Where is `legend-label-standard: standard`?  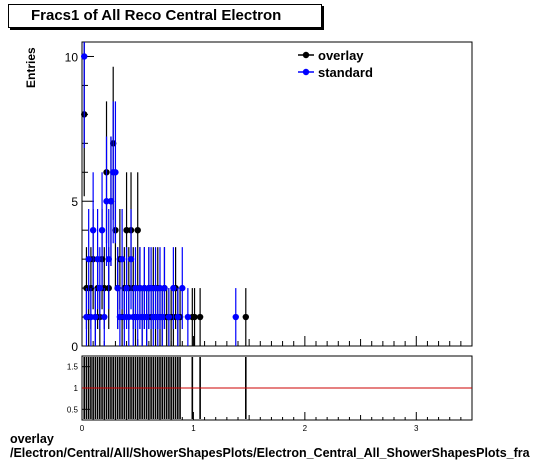
legend-label-standard: standard is located at coordinates (345, 72).